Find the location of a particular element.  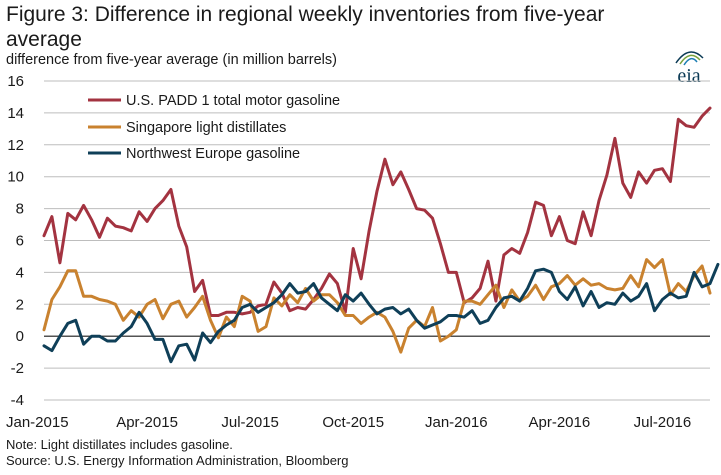

x-tick-label: Apr-2016 is located at coordinates (559, 422).